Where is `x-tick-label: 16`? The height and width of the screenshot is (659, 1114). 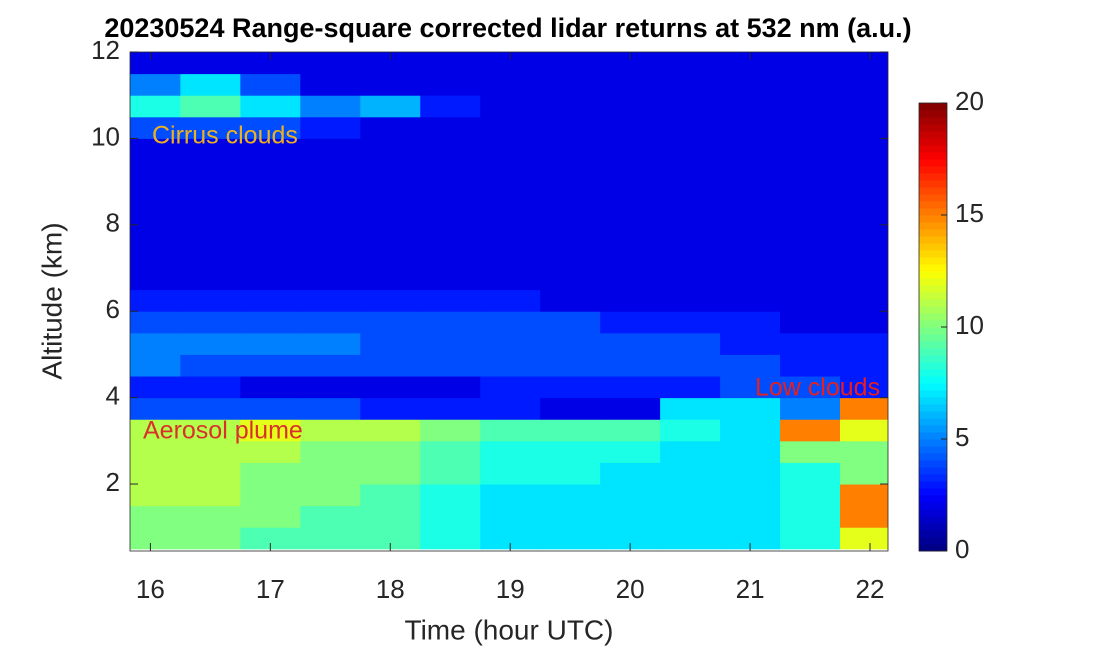
x-tick-label: 16 is located at coordinates (150, 589).